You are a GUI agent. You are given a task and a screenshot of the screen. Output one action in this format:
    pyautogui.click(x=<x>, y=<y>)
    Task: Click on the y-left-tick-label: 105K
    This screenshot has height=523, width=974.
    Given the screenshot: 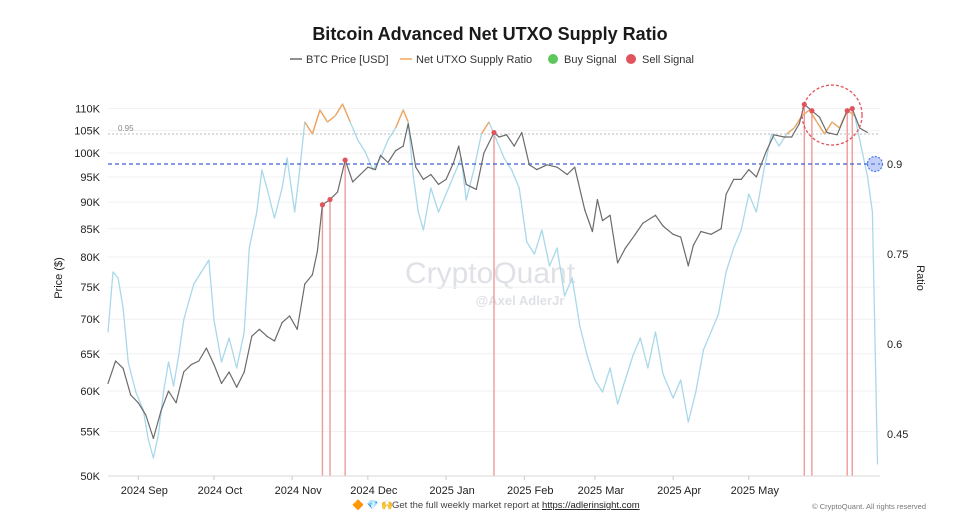 What is the action you would take?
    pyautogui.click(x=87, y=131)
    